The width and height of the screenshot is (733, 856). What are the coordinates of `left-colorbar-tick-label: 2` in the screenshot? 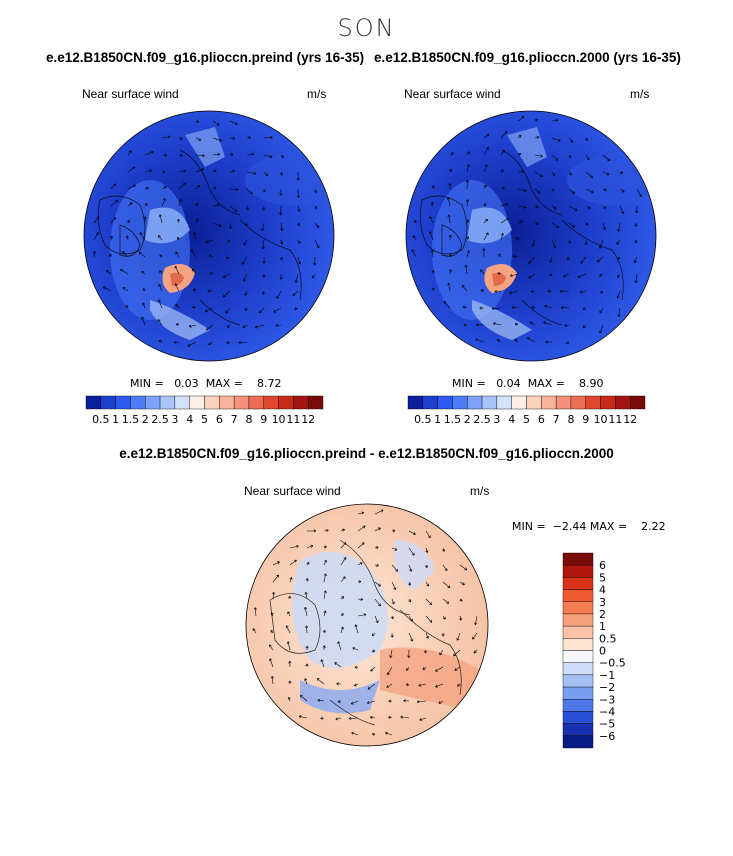 It's located at (145, 419).